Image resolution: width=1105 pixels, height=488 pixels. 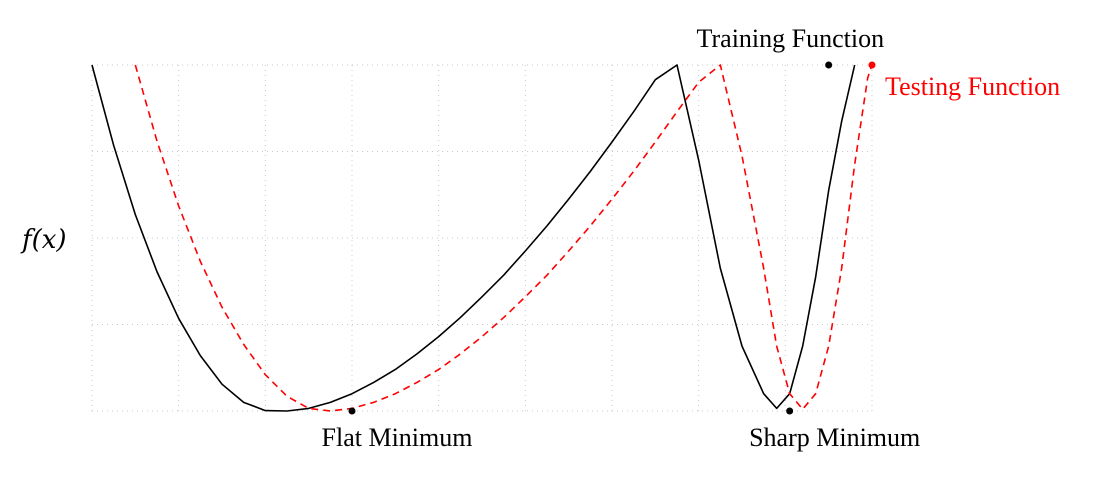 What do you see at coordinates (972, 86) in the screenshot?
I see `testing-function-label: Testing Function` at bounding box center [972, 86].